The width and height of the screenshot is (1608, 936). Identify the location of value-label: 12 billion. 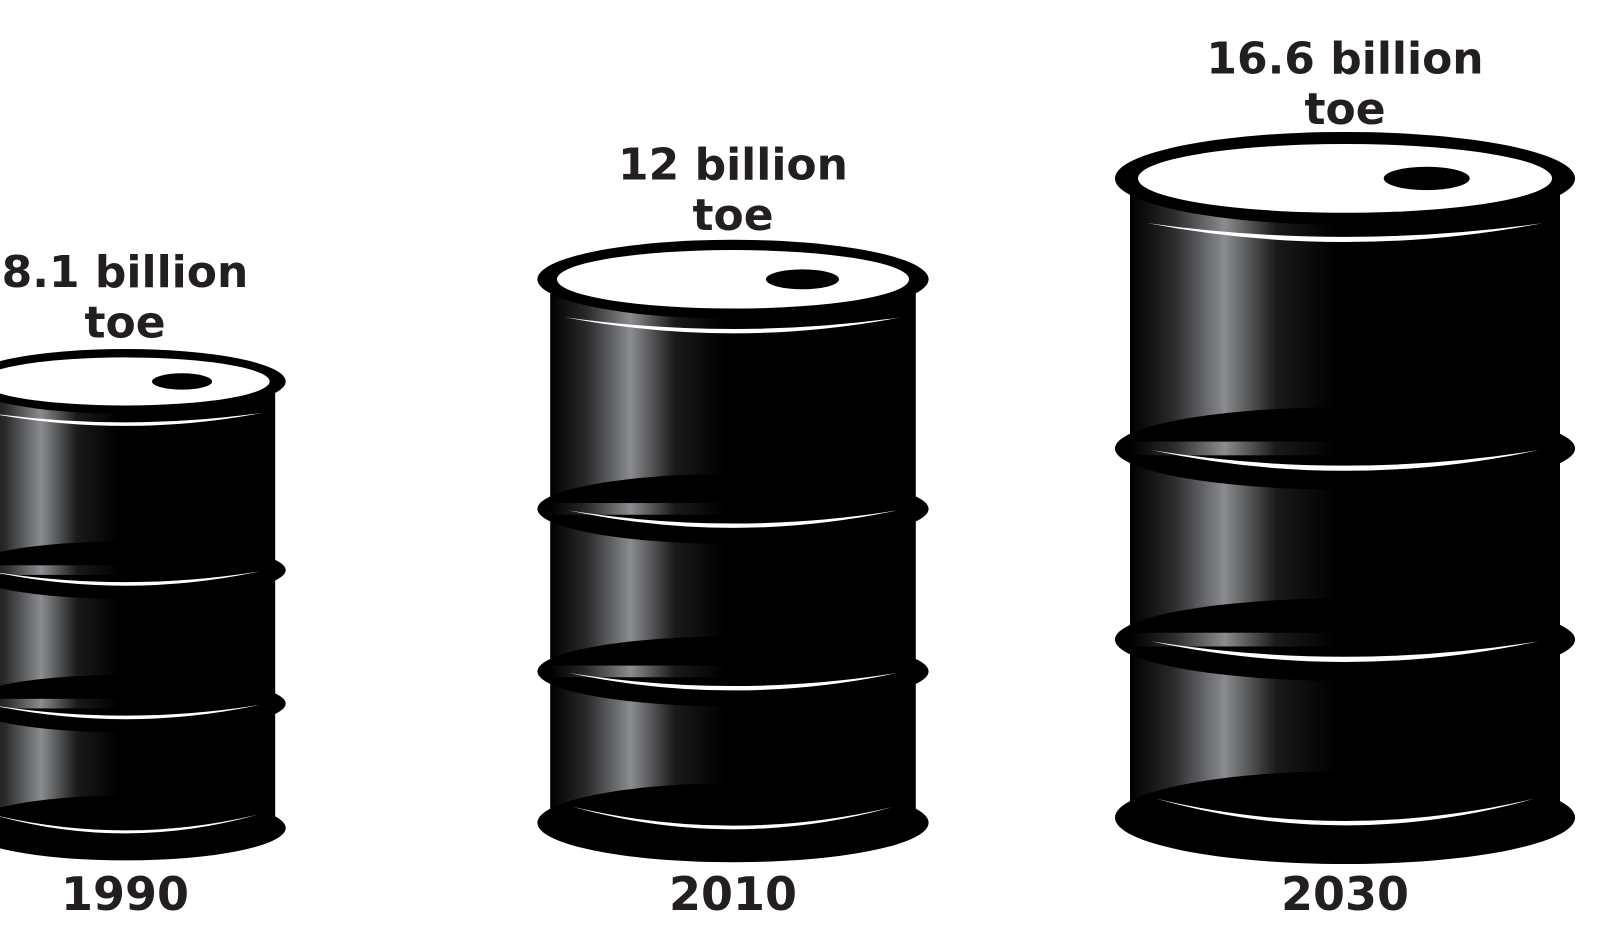
(733, 164).